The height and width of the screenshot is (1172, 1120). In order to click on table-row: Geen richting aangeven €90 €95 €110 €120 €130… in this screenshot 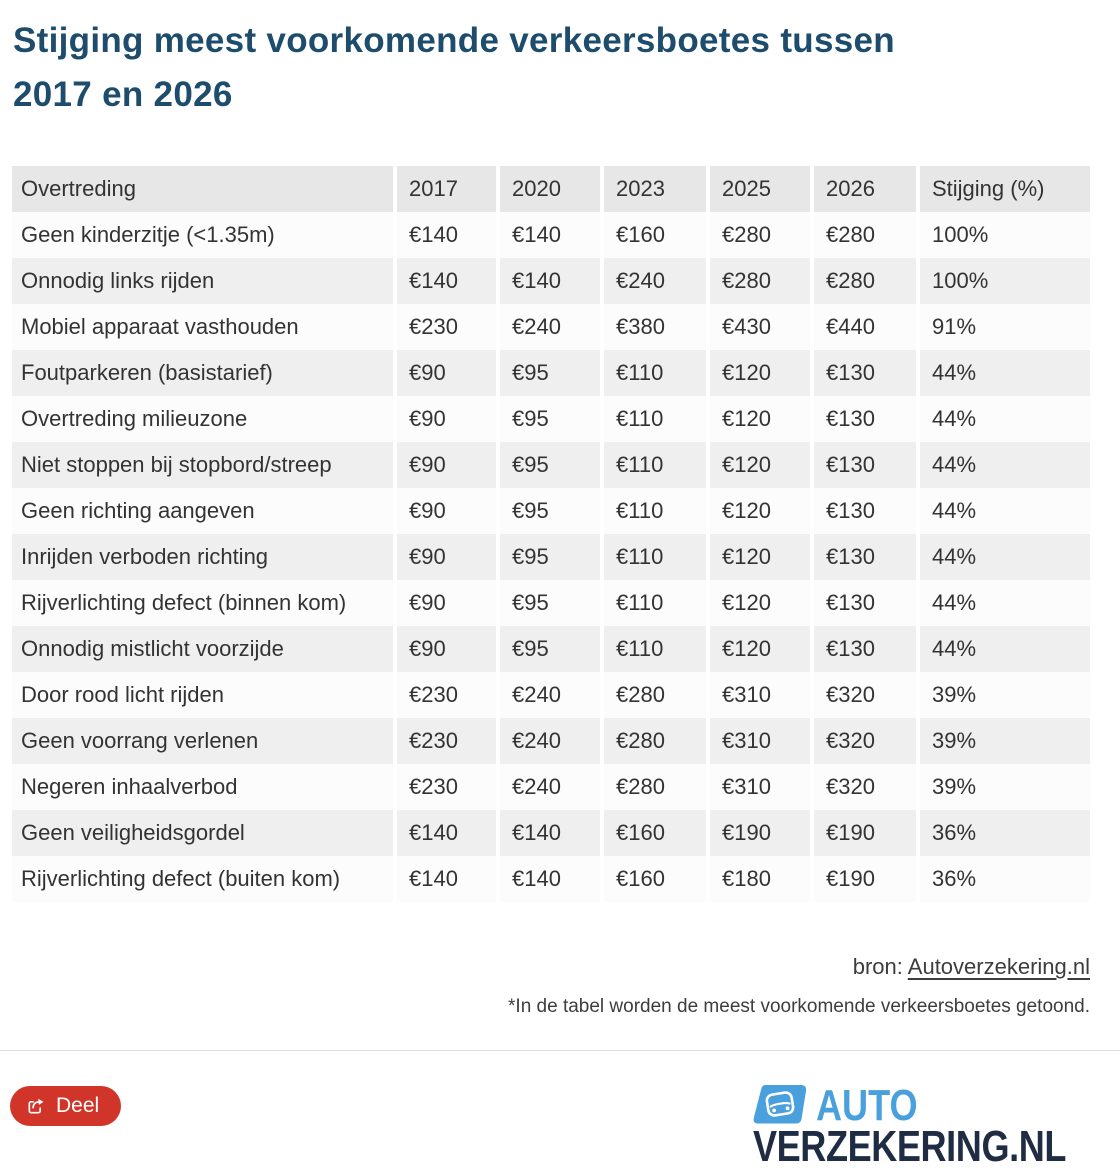, I will do `click(551, 511)`.